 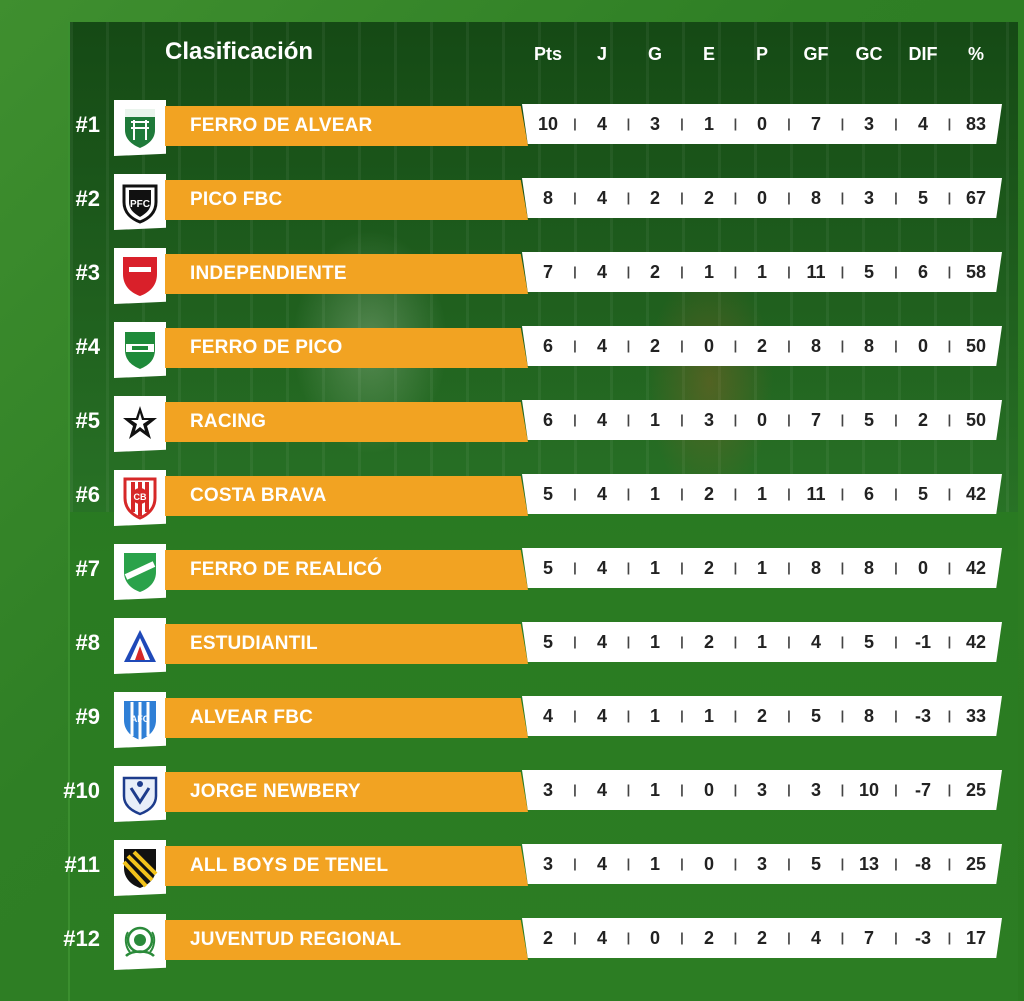 What do you see at coordinates (547, 938) in the screenshot?
I see `stat-pts: 2` at bounding box center [547, 938].